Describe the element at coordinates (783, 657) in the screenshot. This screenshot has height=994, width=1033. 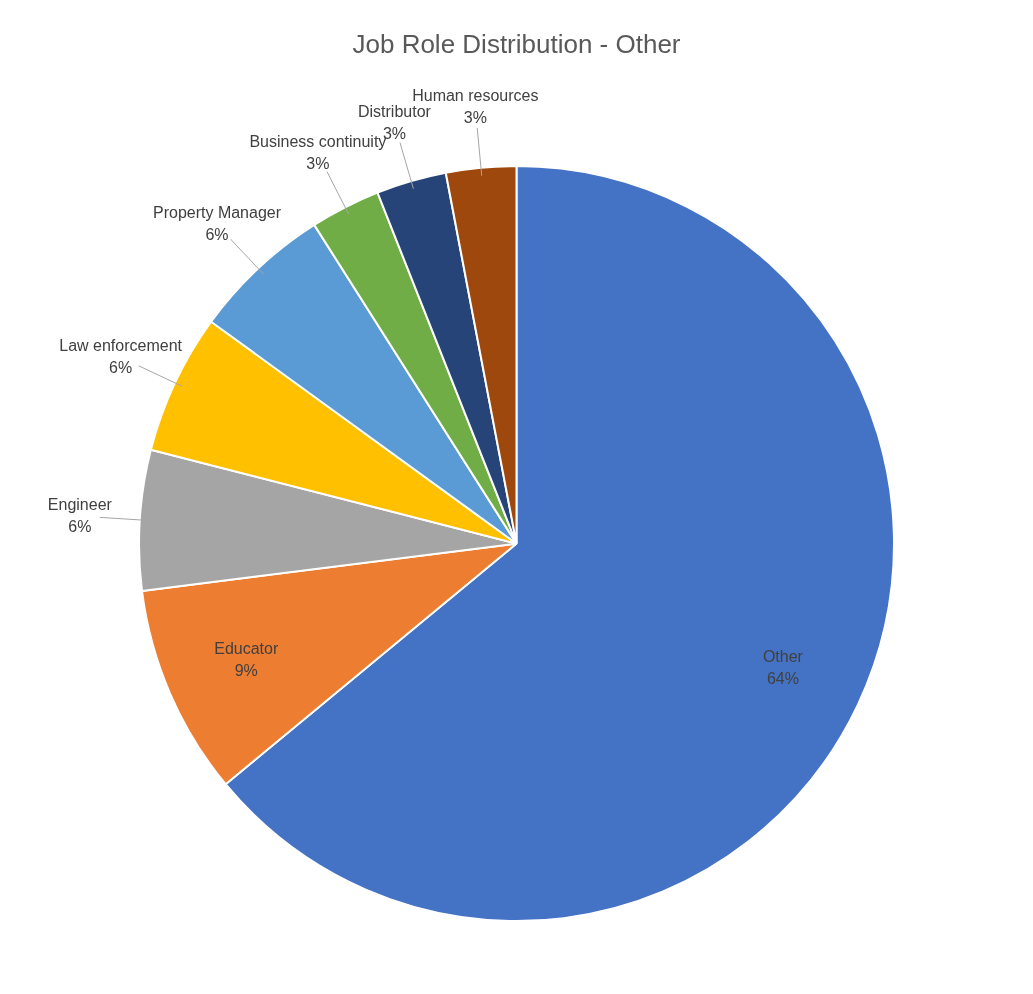
I see `slice-label: Other` at that location.